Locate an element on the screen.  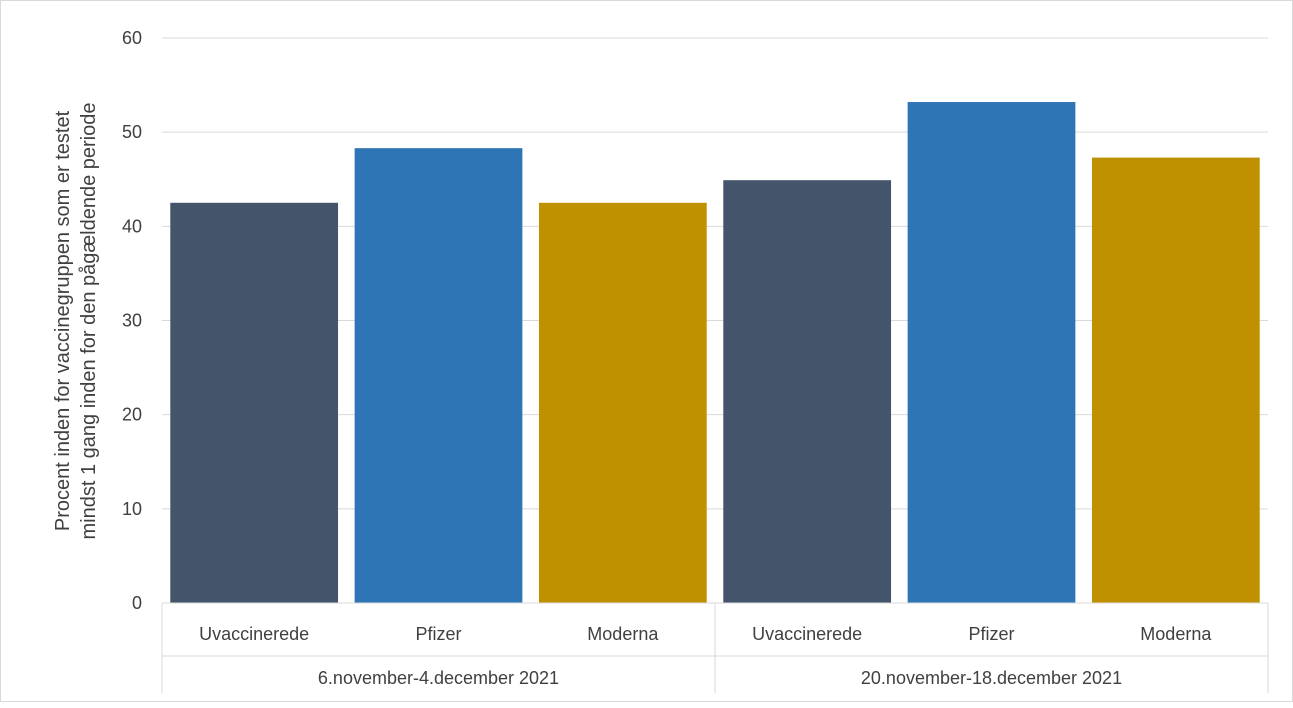
y-tick-label: 10 is located at coordinates (132, 509).